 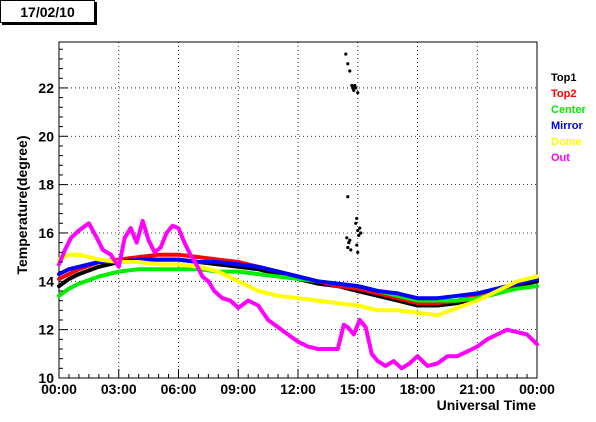 What do you see at coordinates (46, 136) in the screenshot?
I see `y-tick-label: 20` at bounding box center [46, 136].